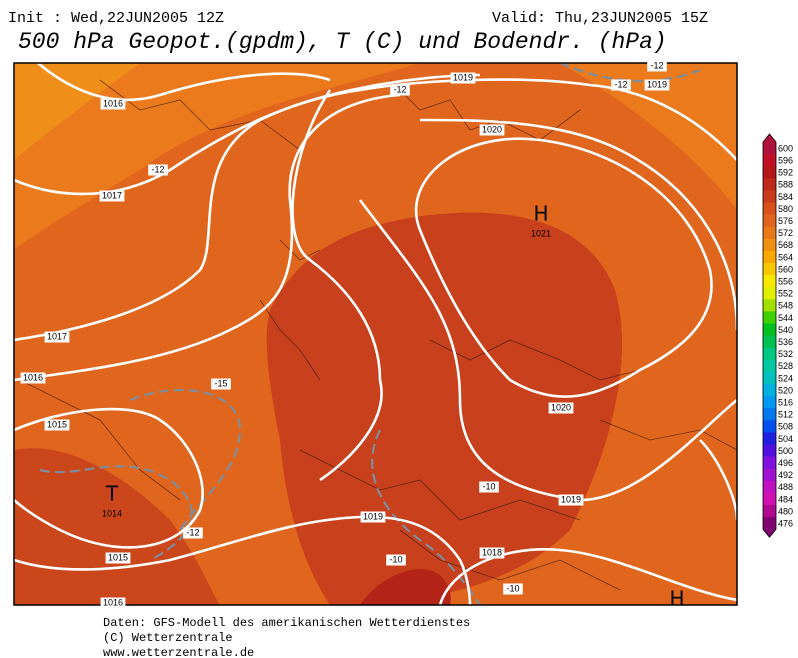 The height and width of the screenshot is (658, 798). What do you see at coordinates (785, 354) in the screenshot?
I see `legend-label: 532` at bounding box center [785, 354].